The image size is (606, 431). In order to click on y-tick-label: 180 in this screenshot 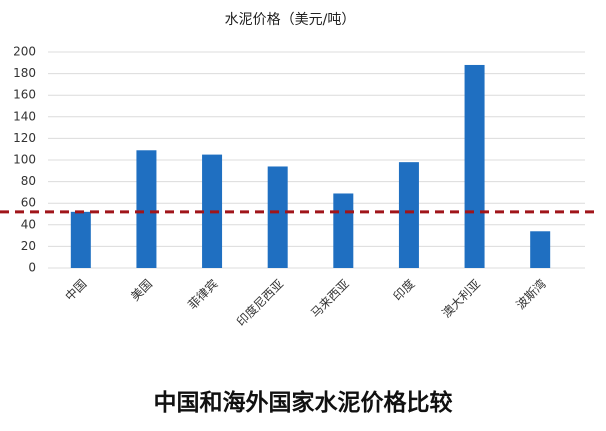, I will do `click(24, 73)`.